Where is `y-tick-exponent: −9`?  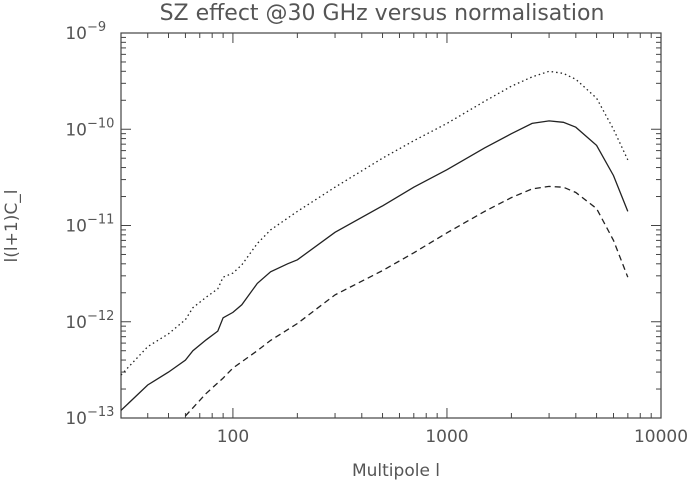 y-tick-exponent: −9 is located at coordinates (96, 27).